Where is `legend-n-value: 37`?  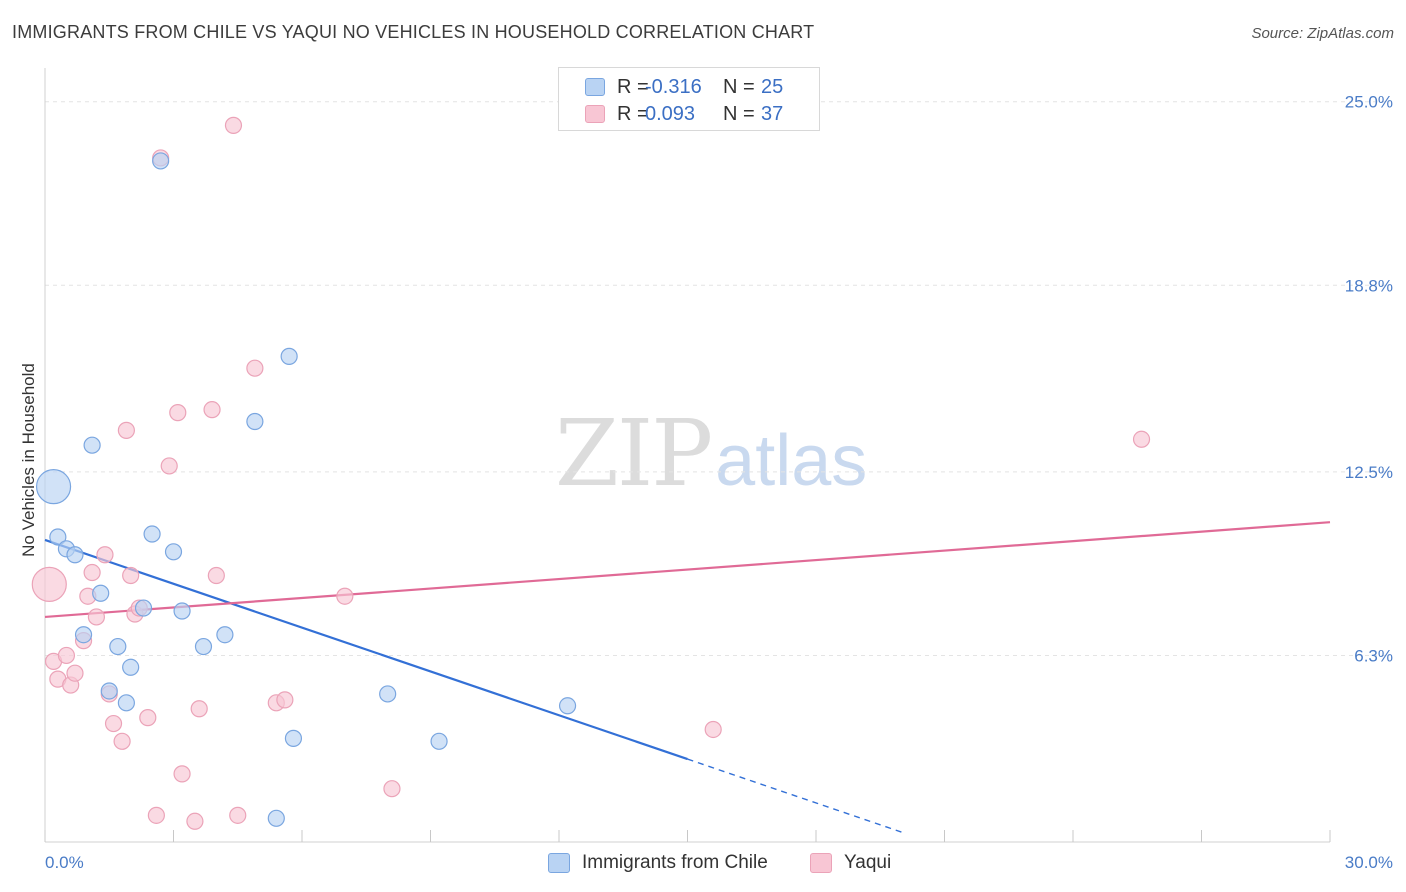 legend-n-value: 37 is located at coordinates (772, 113).